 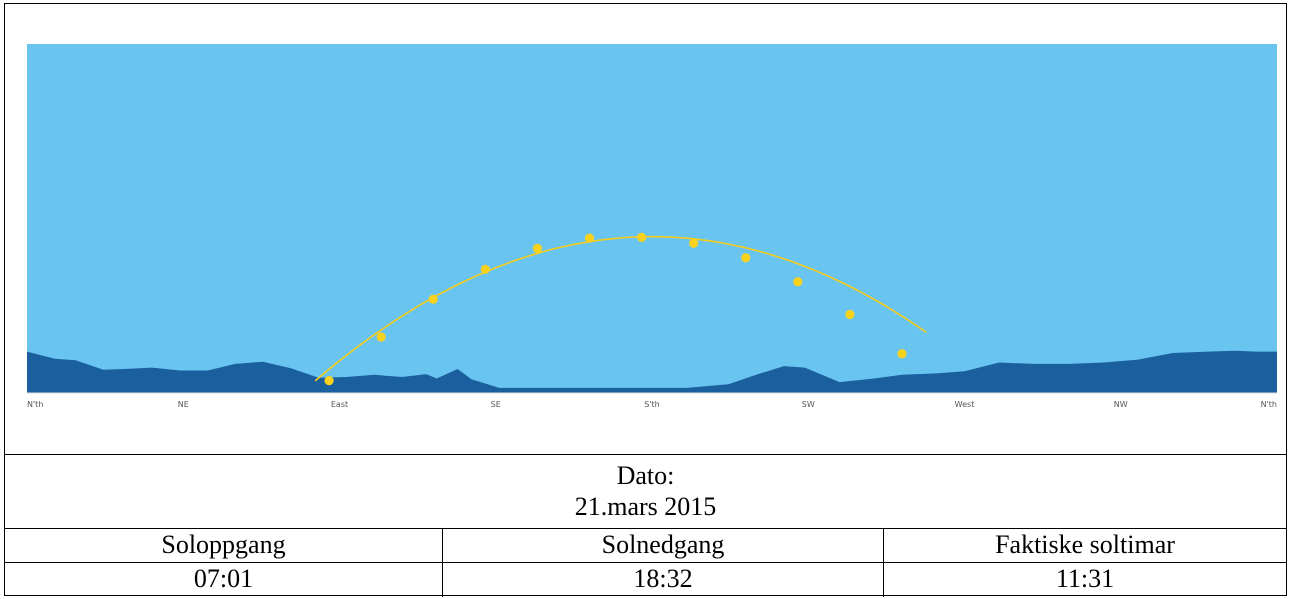 What do you see at coordinates (339, 404) in the screenshot?
I see `x-tick-label: East` at bounding box center [339, 404].